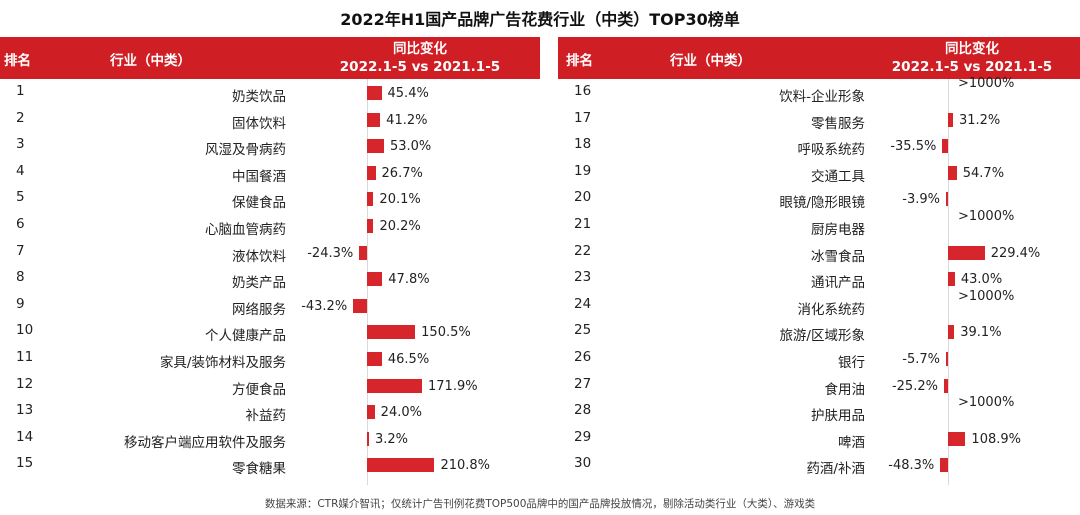  Describe the element at coordinates (420, 58) in the screenshot. I see `change-header: 同比变化 2022.1-5 vs 2021.1-5` at that location.